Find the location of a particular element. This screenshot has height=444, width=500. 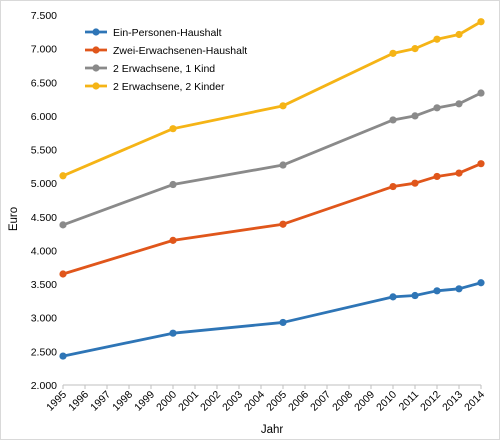

series-line is located at coordinates (272, 319).